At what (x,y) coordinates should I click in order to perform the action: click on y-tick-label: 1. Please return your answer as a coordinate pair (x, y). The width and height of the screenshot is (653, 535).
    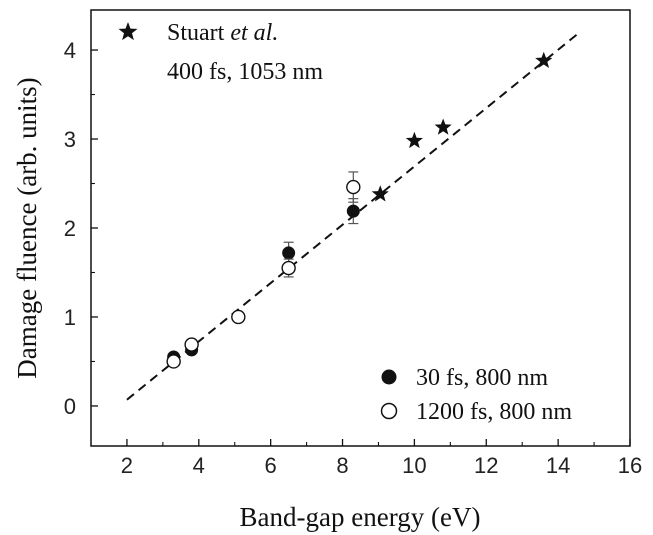
    Looking at the image, I should click on (70, 317).